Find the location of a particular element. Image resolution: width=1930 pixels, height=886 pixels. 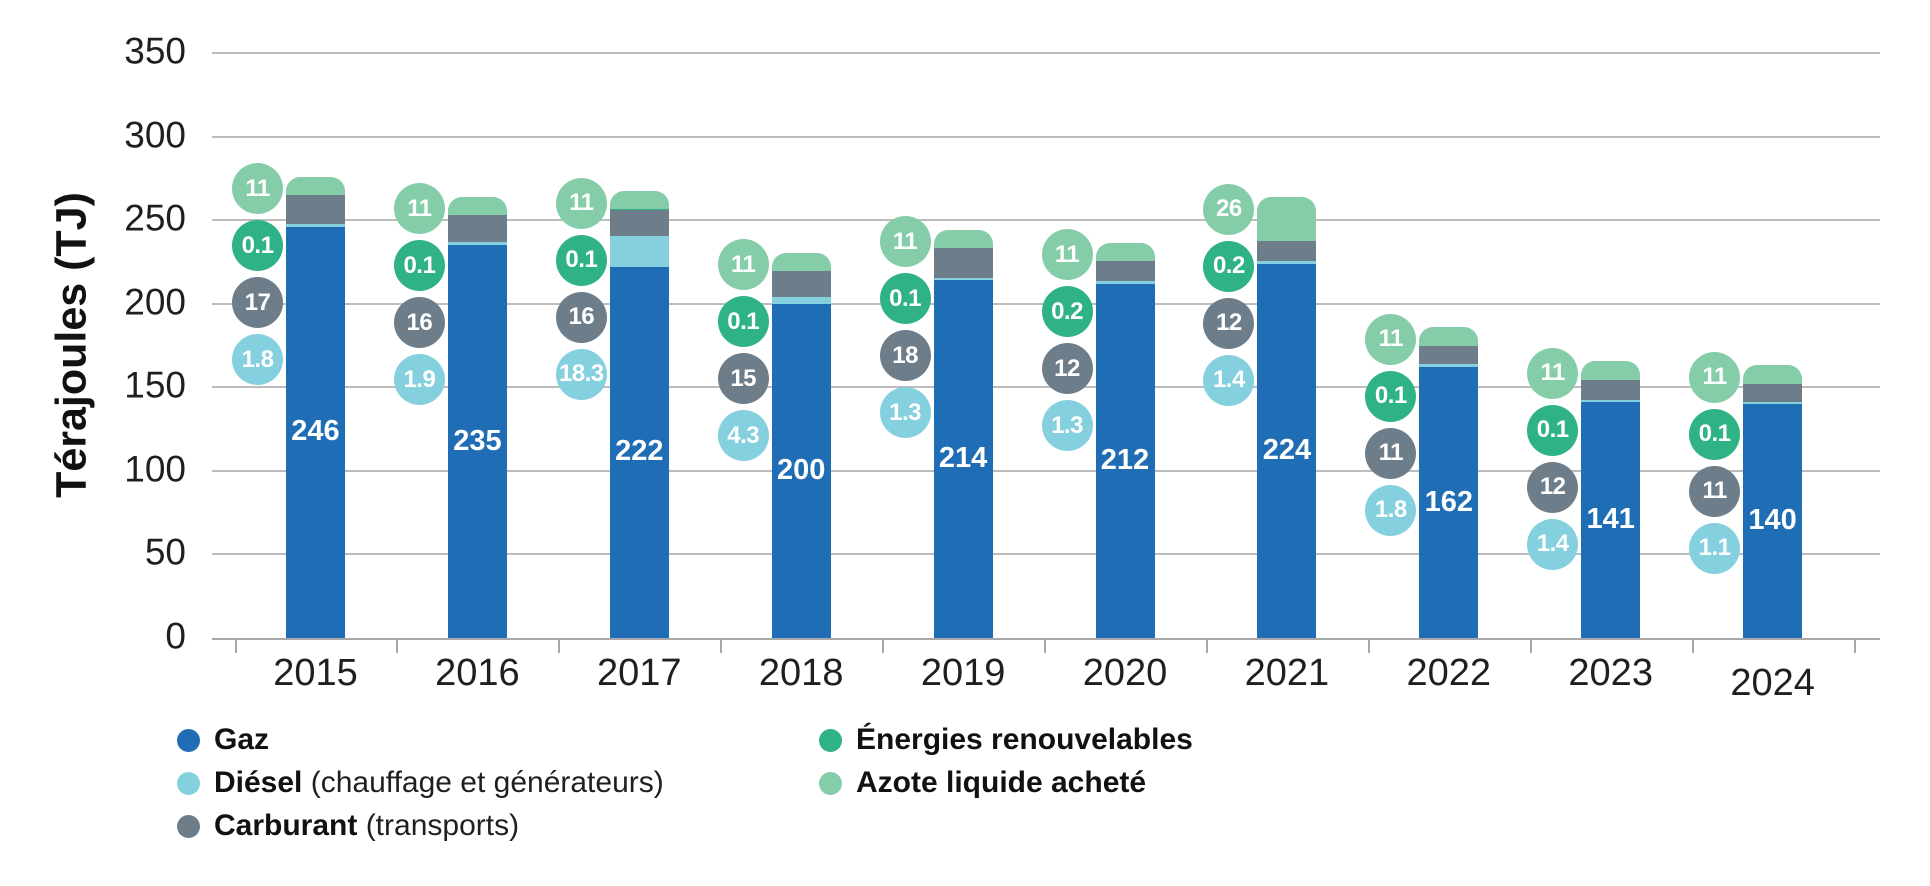

bar-value-label: 141 is located at coordinates (1610, 519).